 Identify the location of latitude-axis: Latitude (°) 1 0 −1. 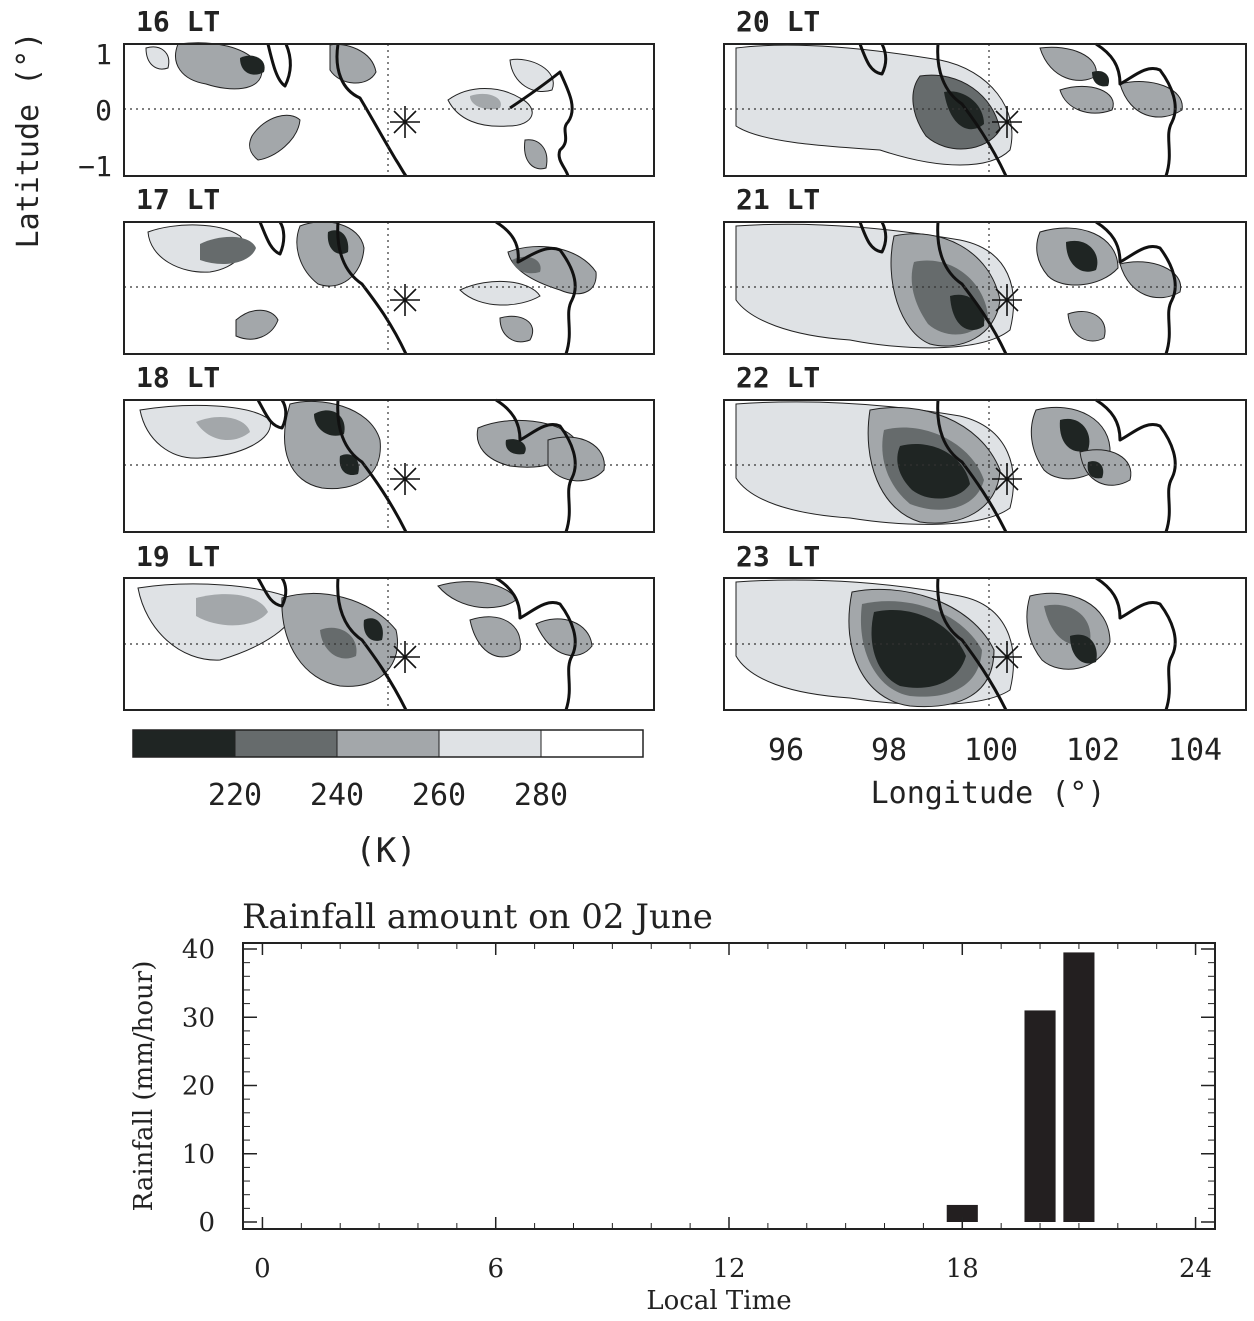
(61, 140).